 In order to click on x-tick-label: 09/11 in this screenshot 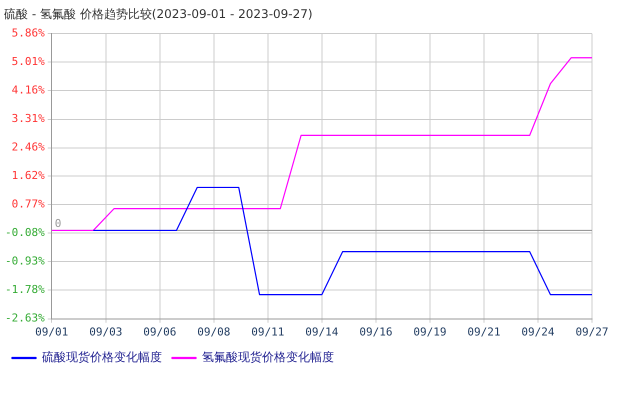, I will do `click(267, 331)`.